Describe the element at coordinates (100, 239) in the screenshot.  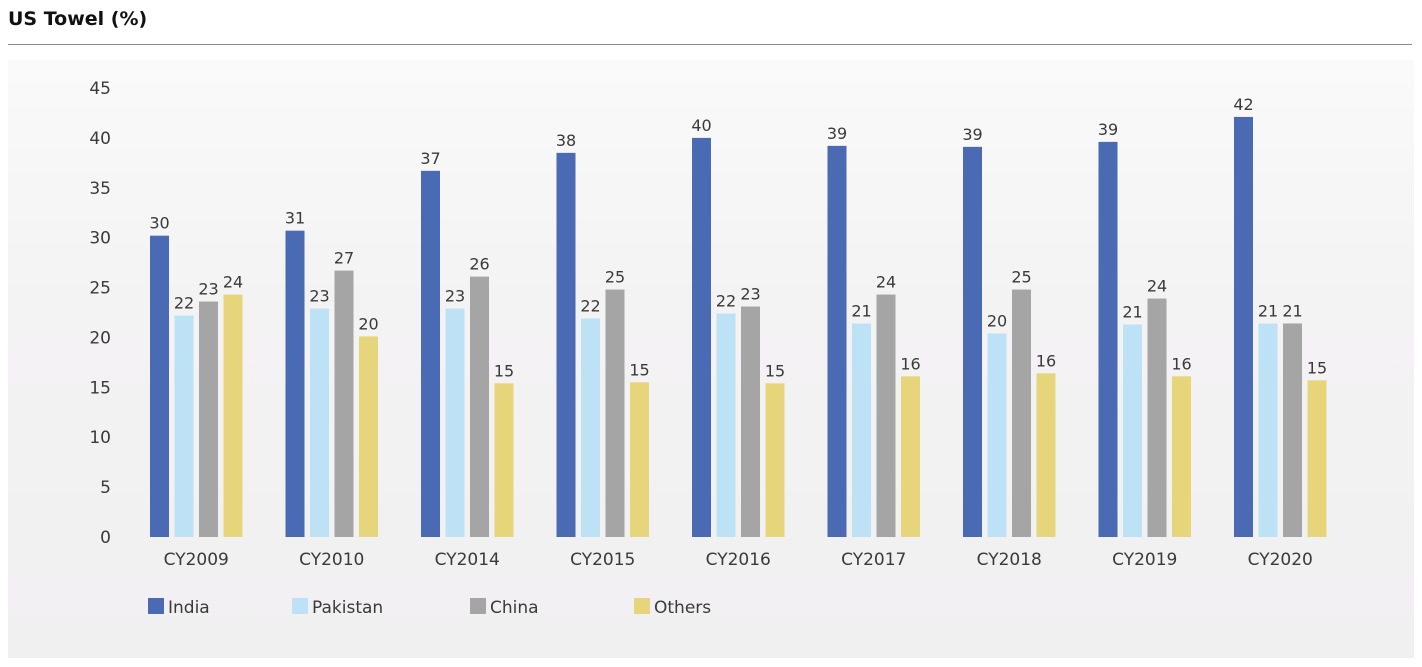
I see `y-tick-label: 30` at that location.